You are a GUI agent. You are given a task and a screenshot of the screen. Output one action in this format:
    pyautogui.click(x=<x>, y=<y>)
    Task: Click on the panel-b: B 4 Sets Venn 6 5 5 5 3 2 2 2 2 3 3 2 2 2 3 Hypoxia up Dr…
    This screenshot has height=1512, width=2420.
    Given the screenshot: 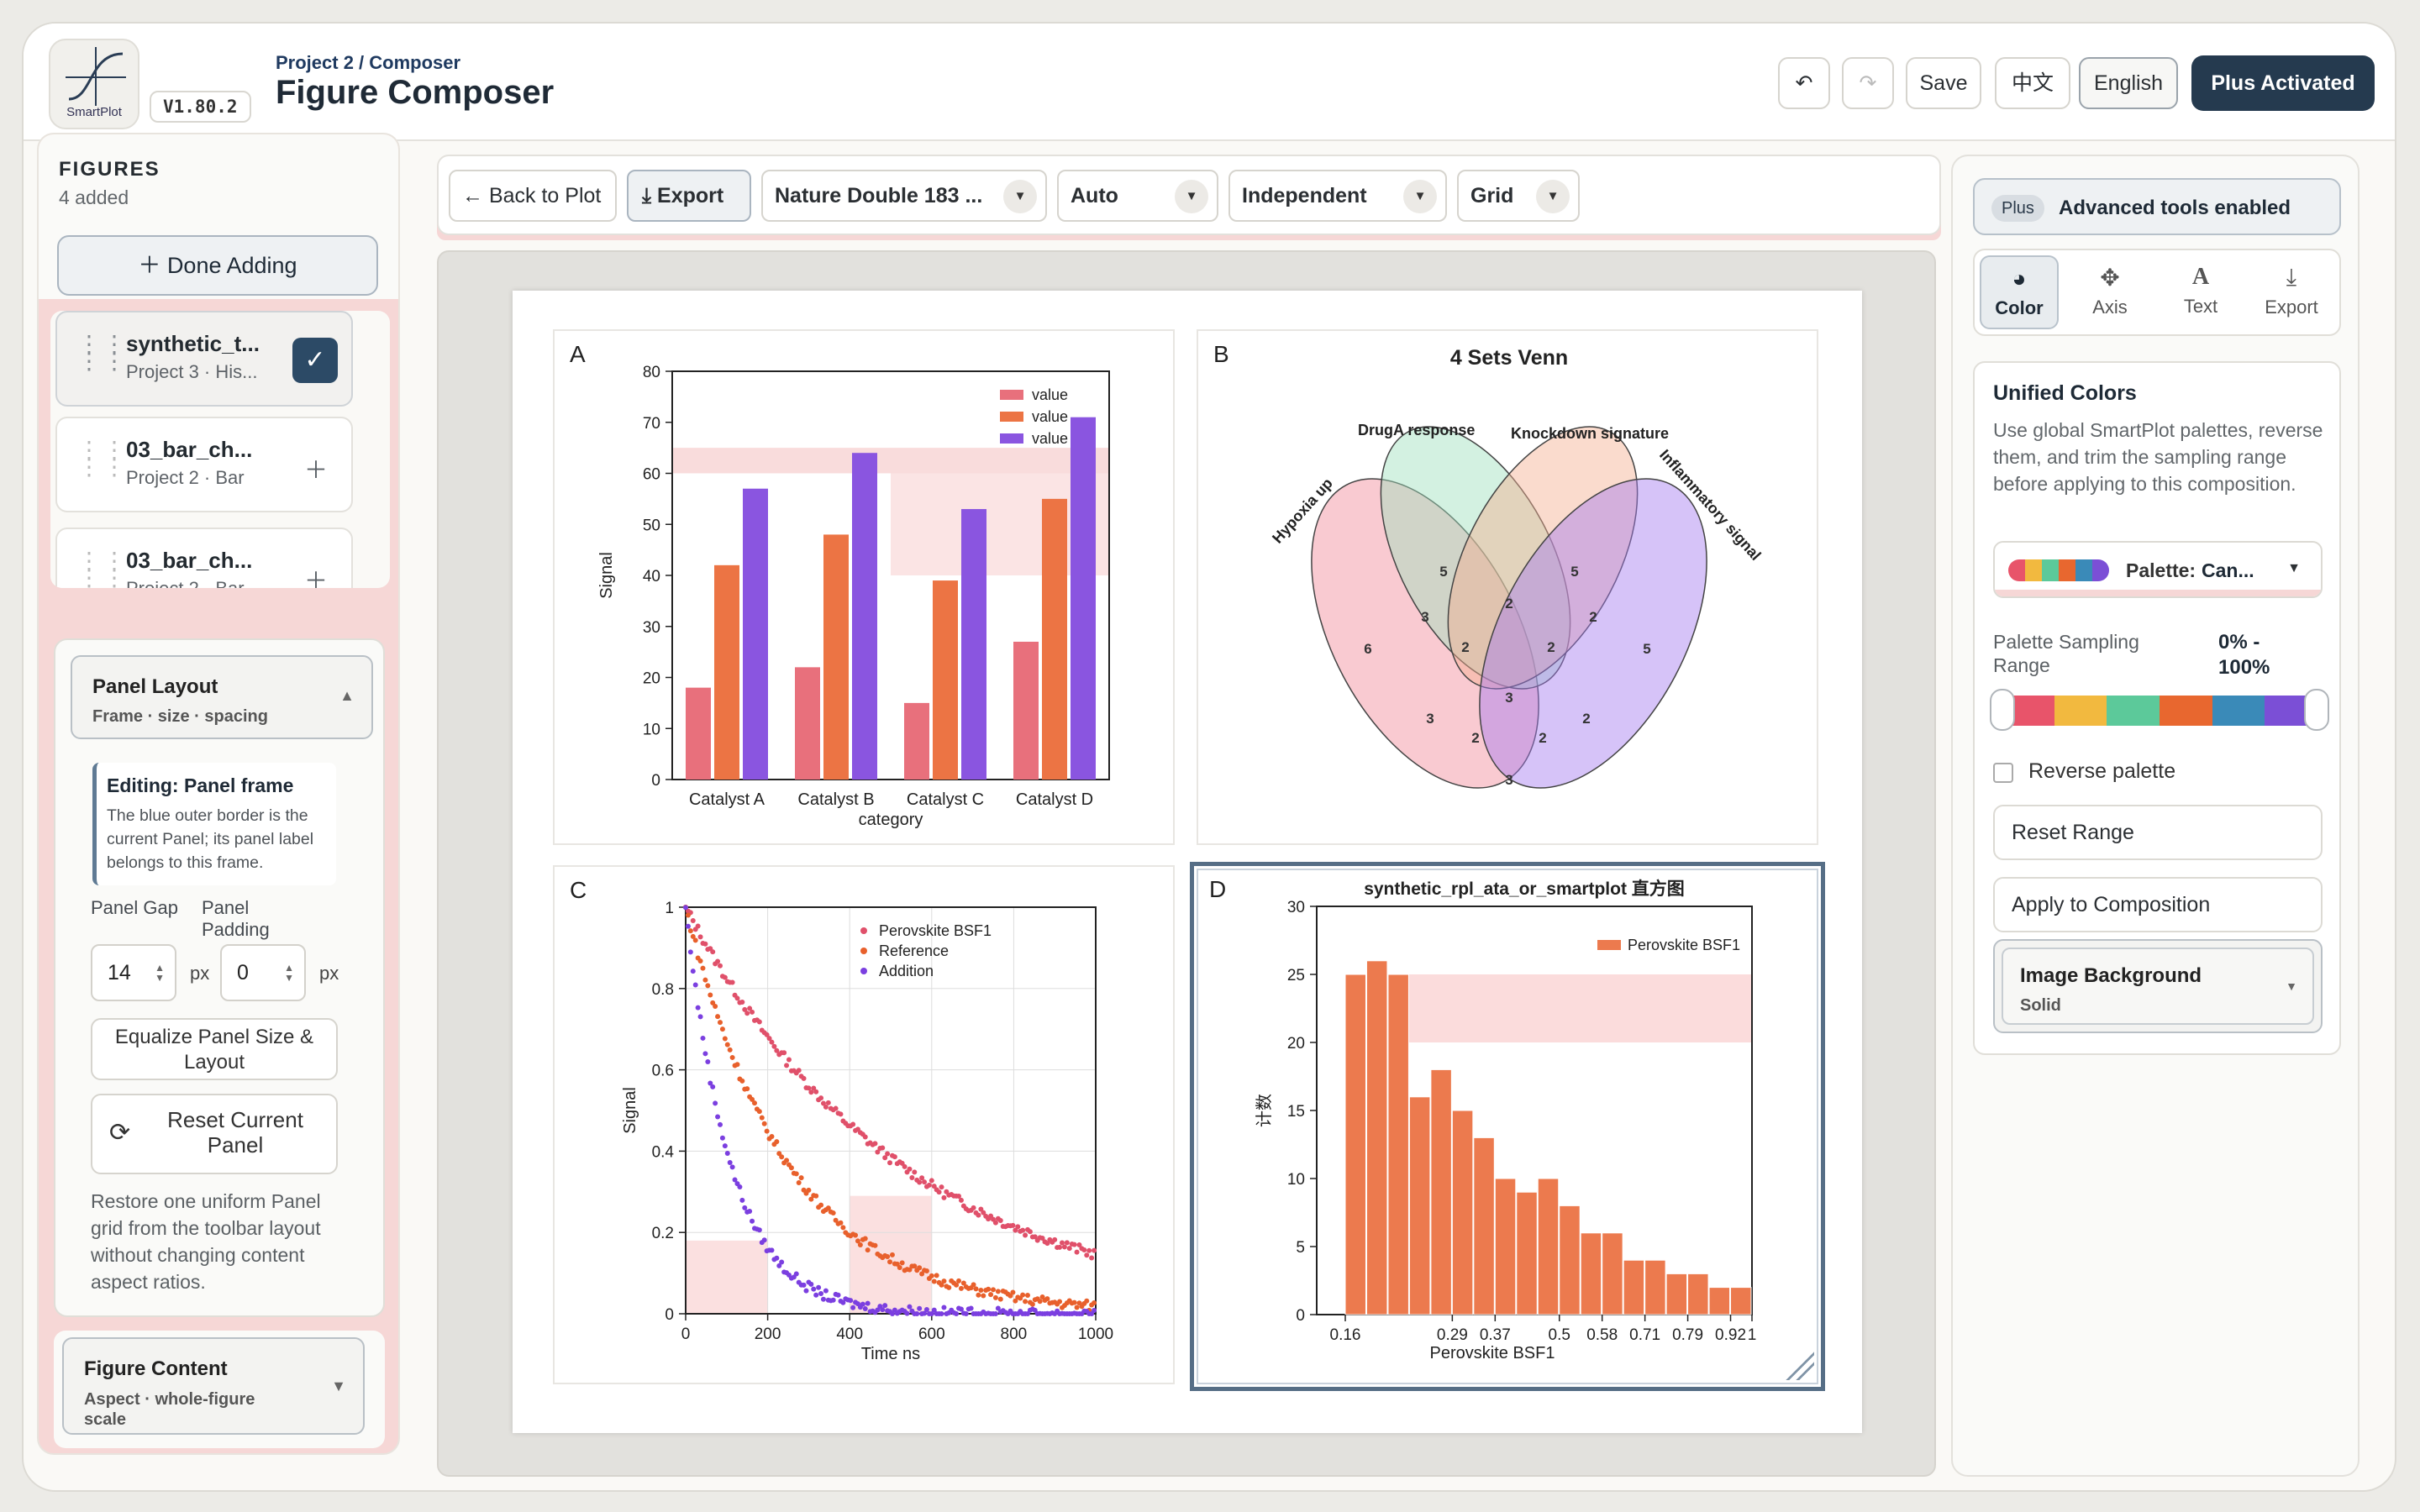 What is the action you would take?
    pyautogui.click(x=1507, y=587)
    